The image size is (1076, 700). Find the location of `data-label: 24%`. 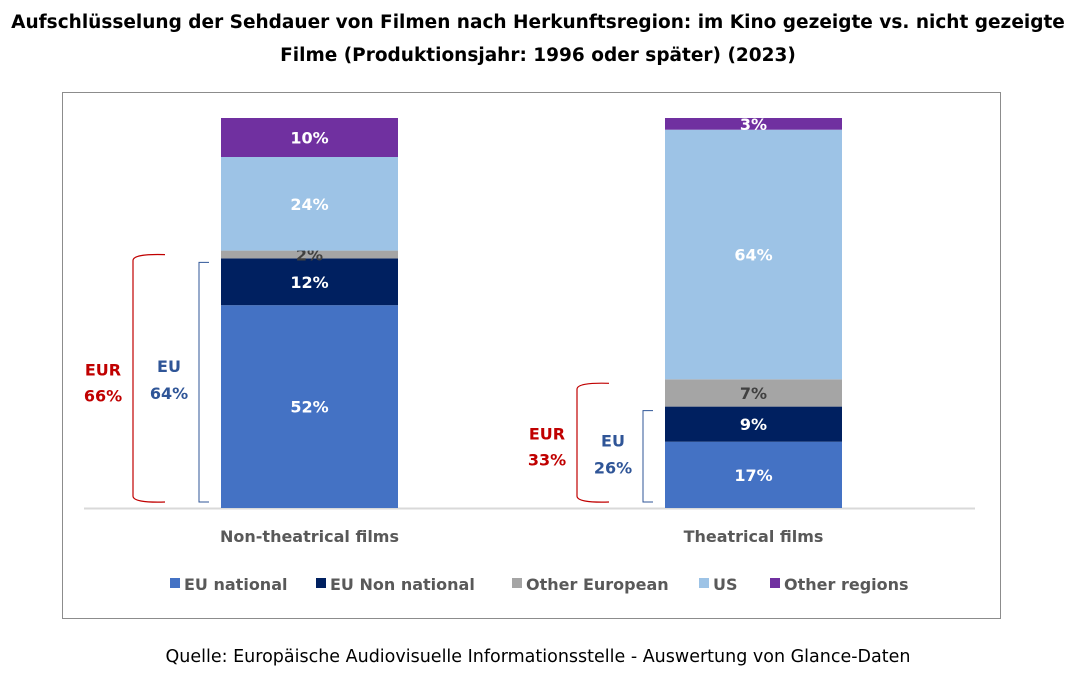

data-label: 24% is located at coordinates (309, 204).